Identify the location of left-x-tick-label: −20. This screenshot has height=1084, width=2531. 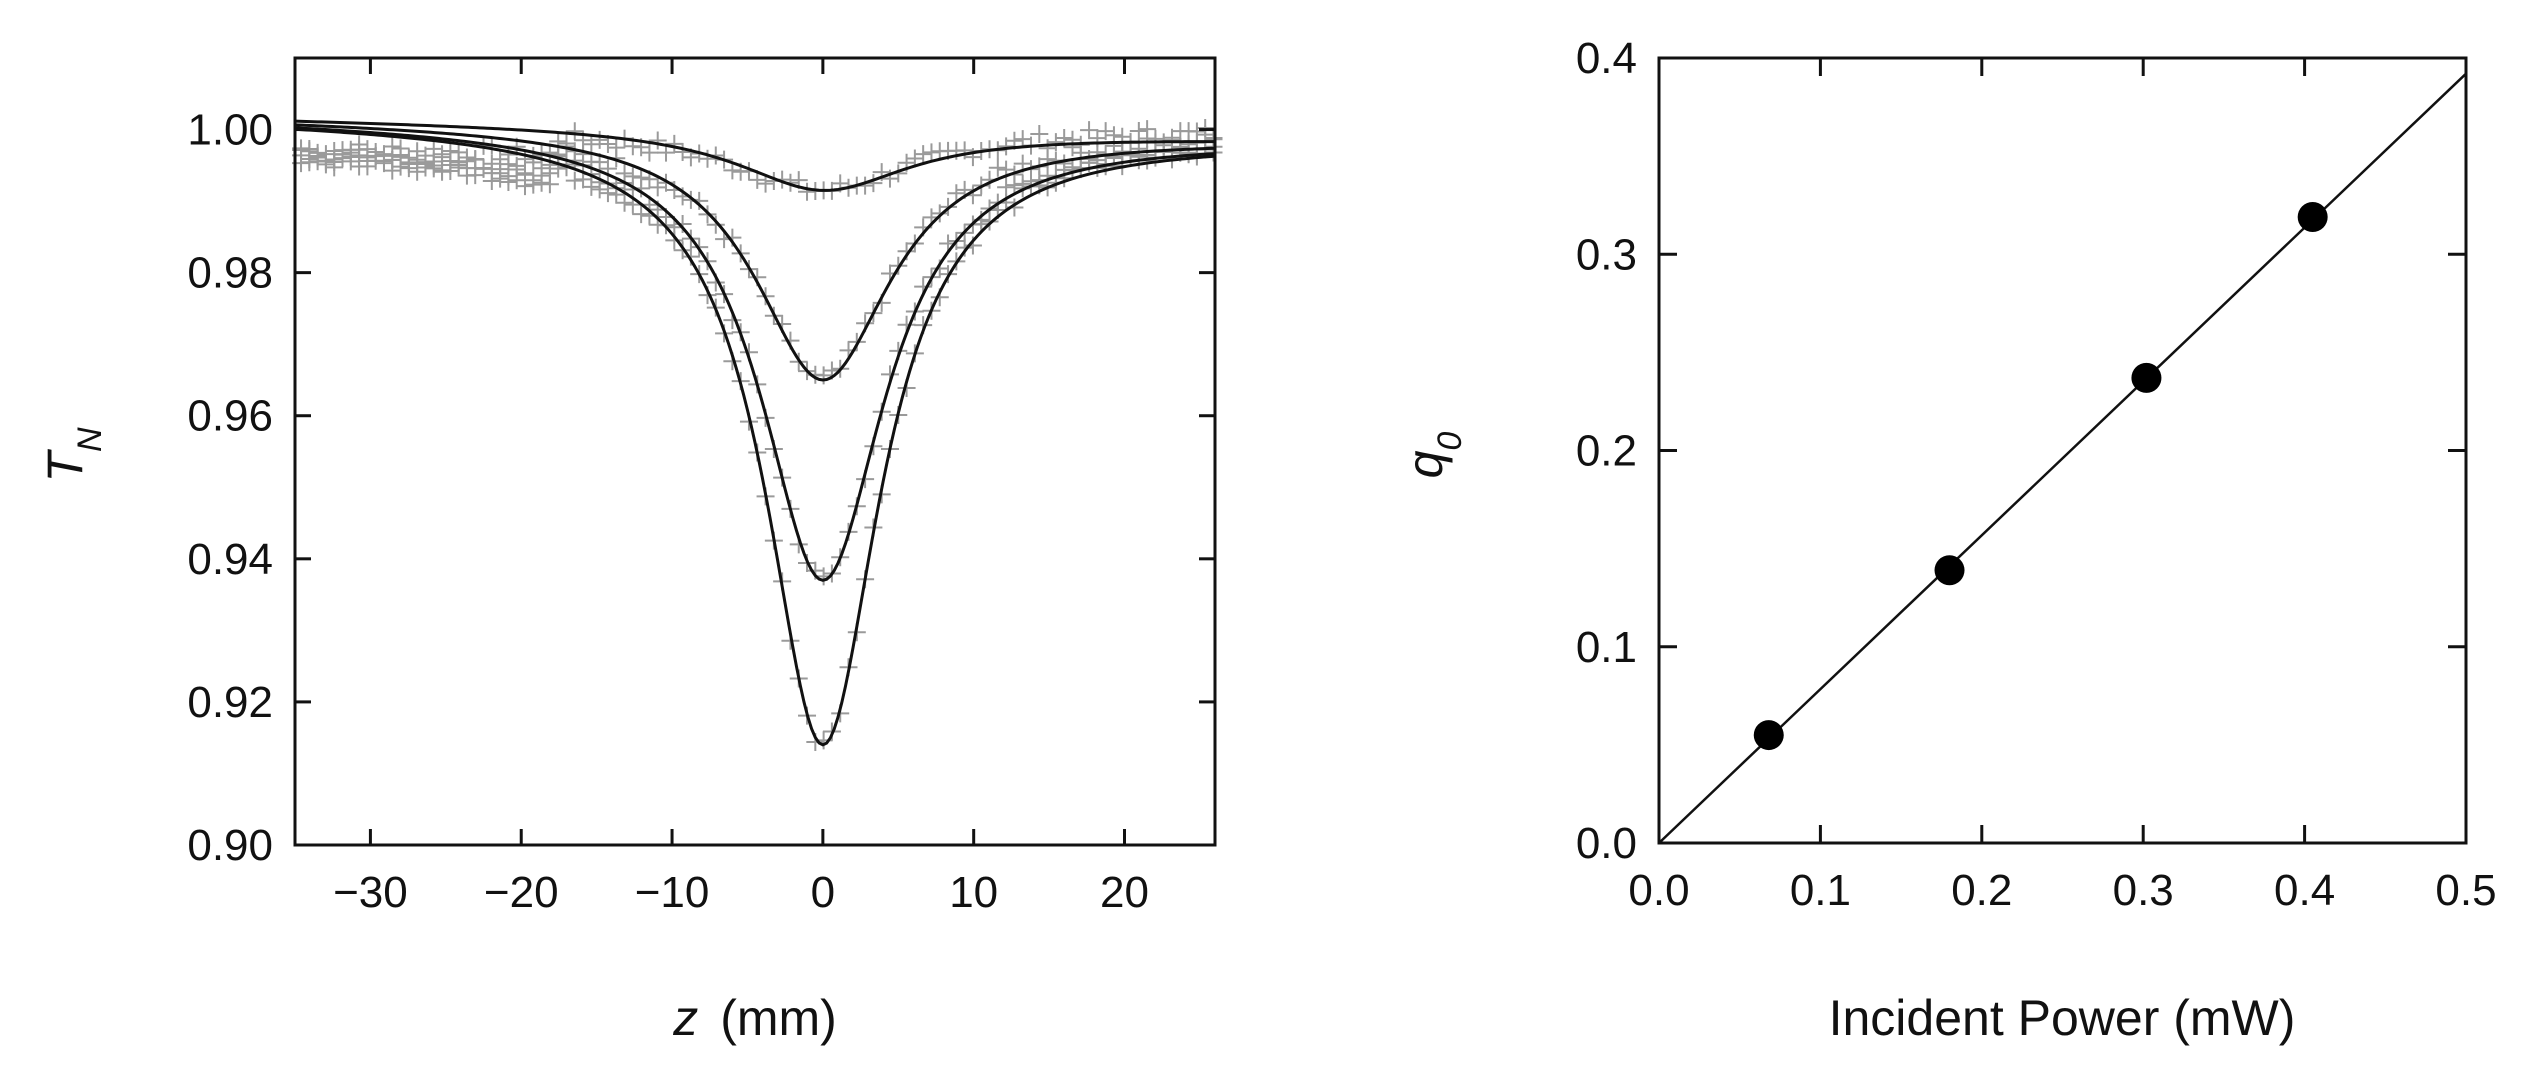
(521, 892).